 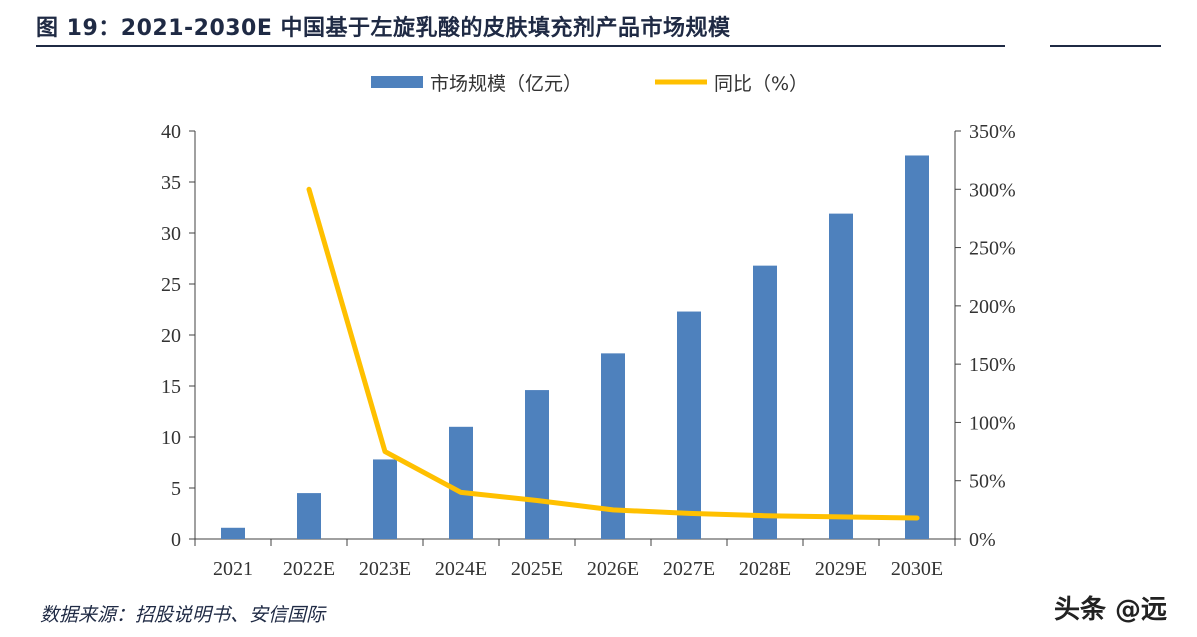 What do you see at coordinates (841, 569) in the screenshot?
I see `x-tick-label: 2029E` at bounding box center [841, 569].